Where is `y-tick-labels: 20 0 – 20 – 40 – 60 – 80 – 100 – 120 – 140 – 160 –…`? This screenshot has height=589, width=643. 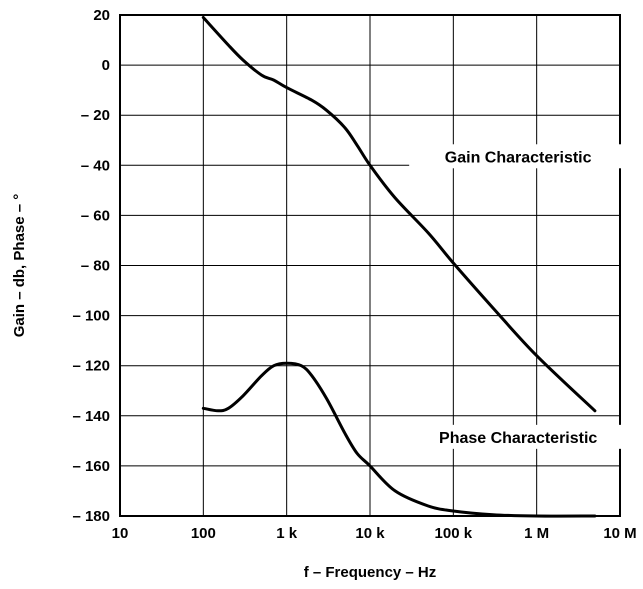 y-tick-labels: 20 0 – 20 – 40 – 60 – 80 – 100 – 120 – 140 – 160 –… is located at coordinates (91, 266).